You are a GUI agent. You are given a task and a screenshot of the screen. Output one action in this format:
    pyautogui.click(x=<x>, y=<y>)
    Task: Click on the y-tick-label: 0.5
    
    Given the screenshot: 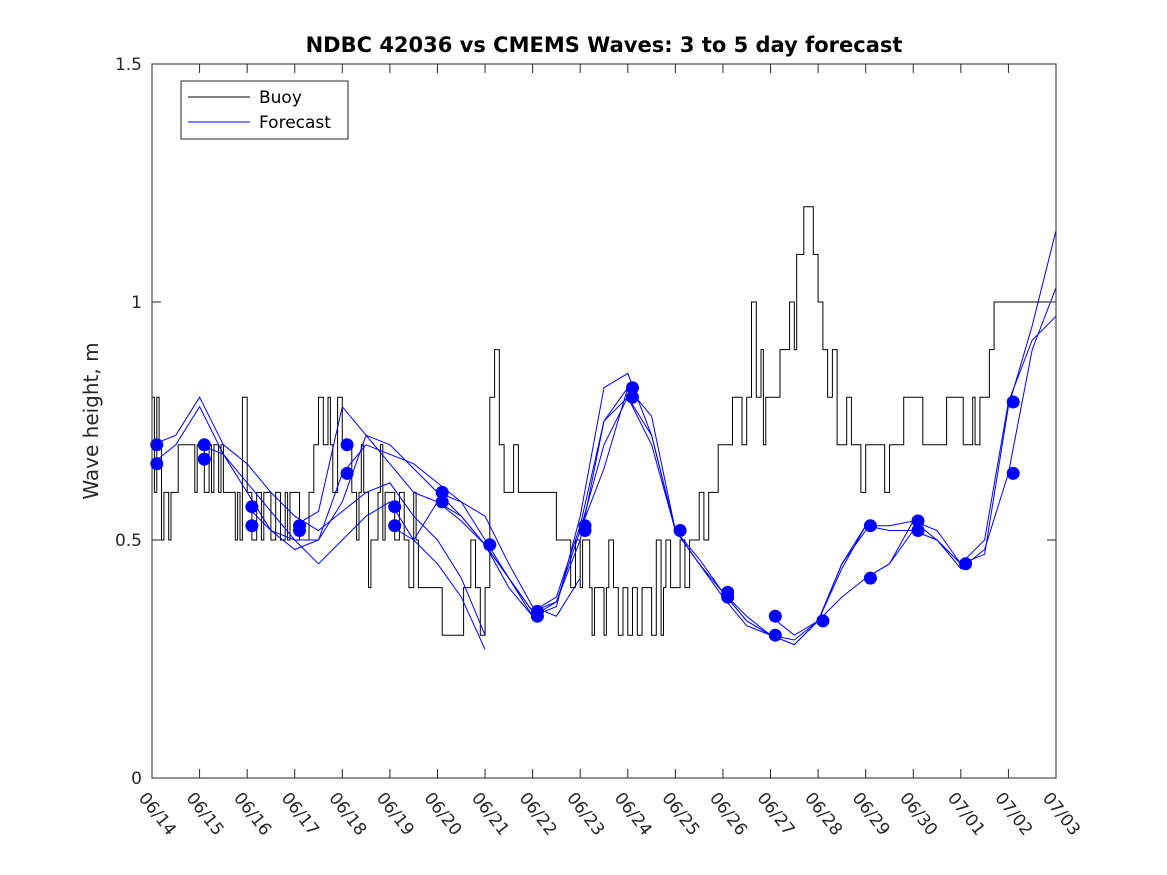 What is the action you would take?
    pyautogui.click(x=128, y=541)
    